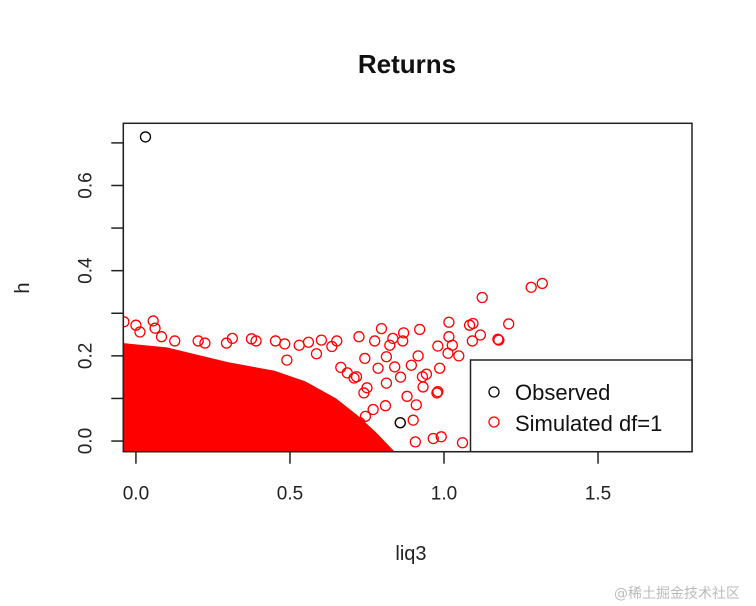 The image size is (756, 606). Describe the element at coordinates (407, 64) in the screenshot. I see `chart-title: Returns` at that location.